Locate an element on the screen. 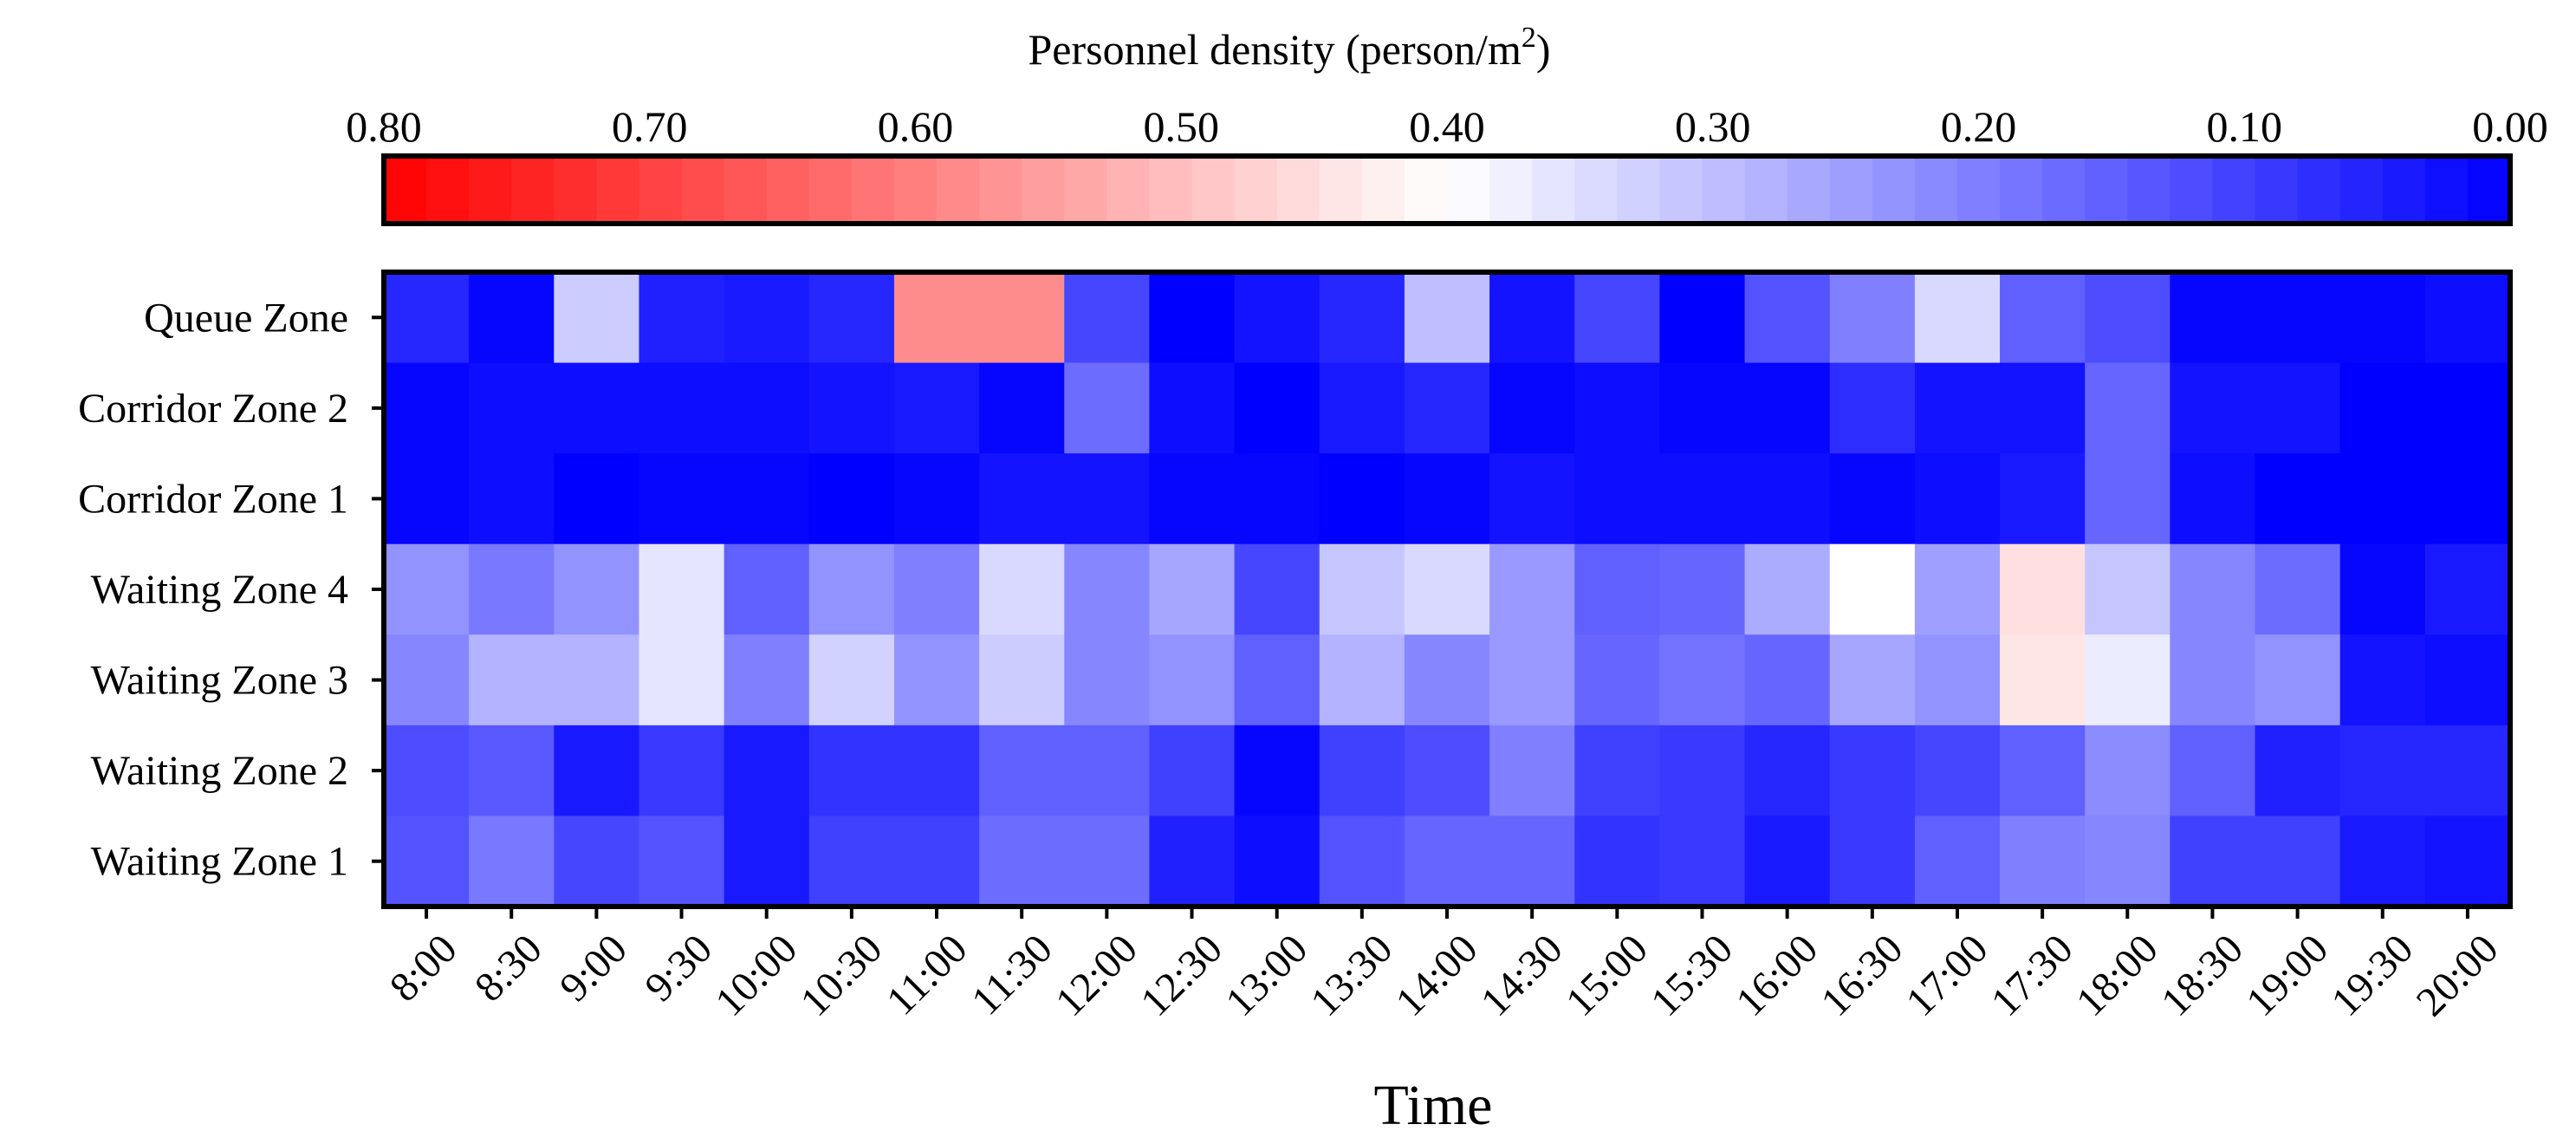 This screenshot has width=2576, height=1144. x-tick-label: 9:00 is located at coordinates (594, 968).